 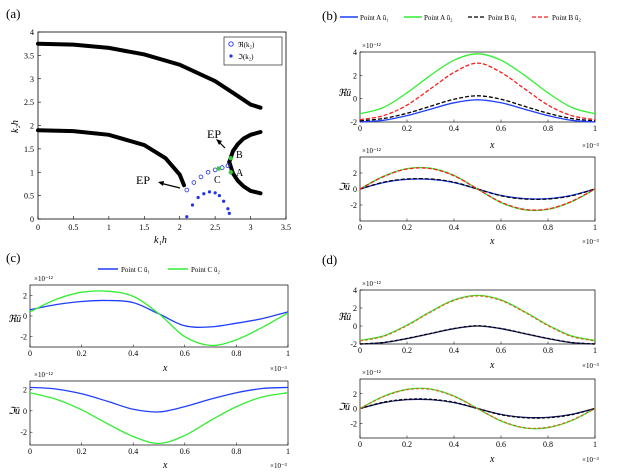 What do you see at coordinates (344, 407) in the screenshot?
I see `panel-d-bottom-ylabel: ℑū` at bounding box center [344, 407].